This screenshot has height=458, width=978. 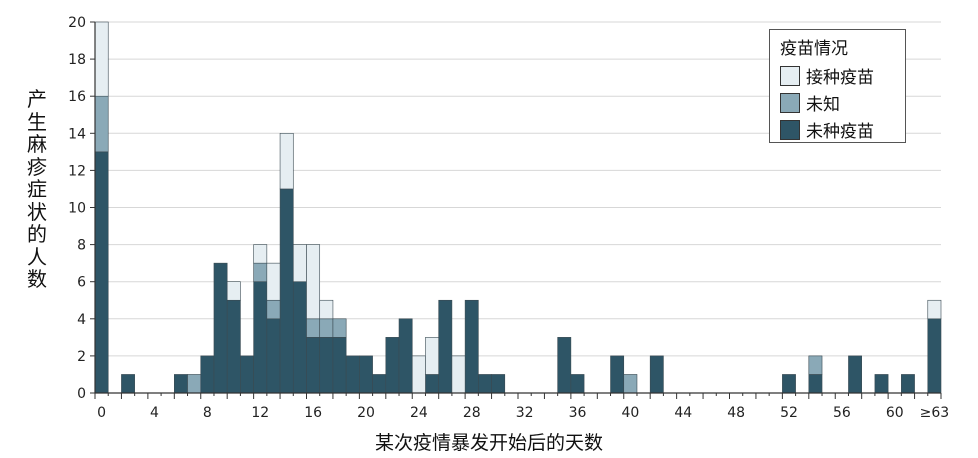 What do you see at coordinates (260, 413) in the screenshot?
I see `x-tick-label: 12` at bounding box center [260, 413].